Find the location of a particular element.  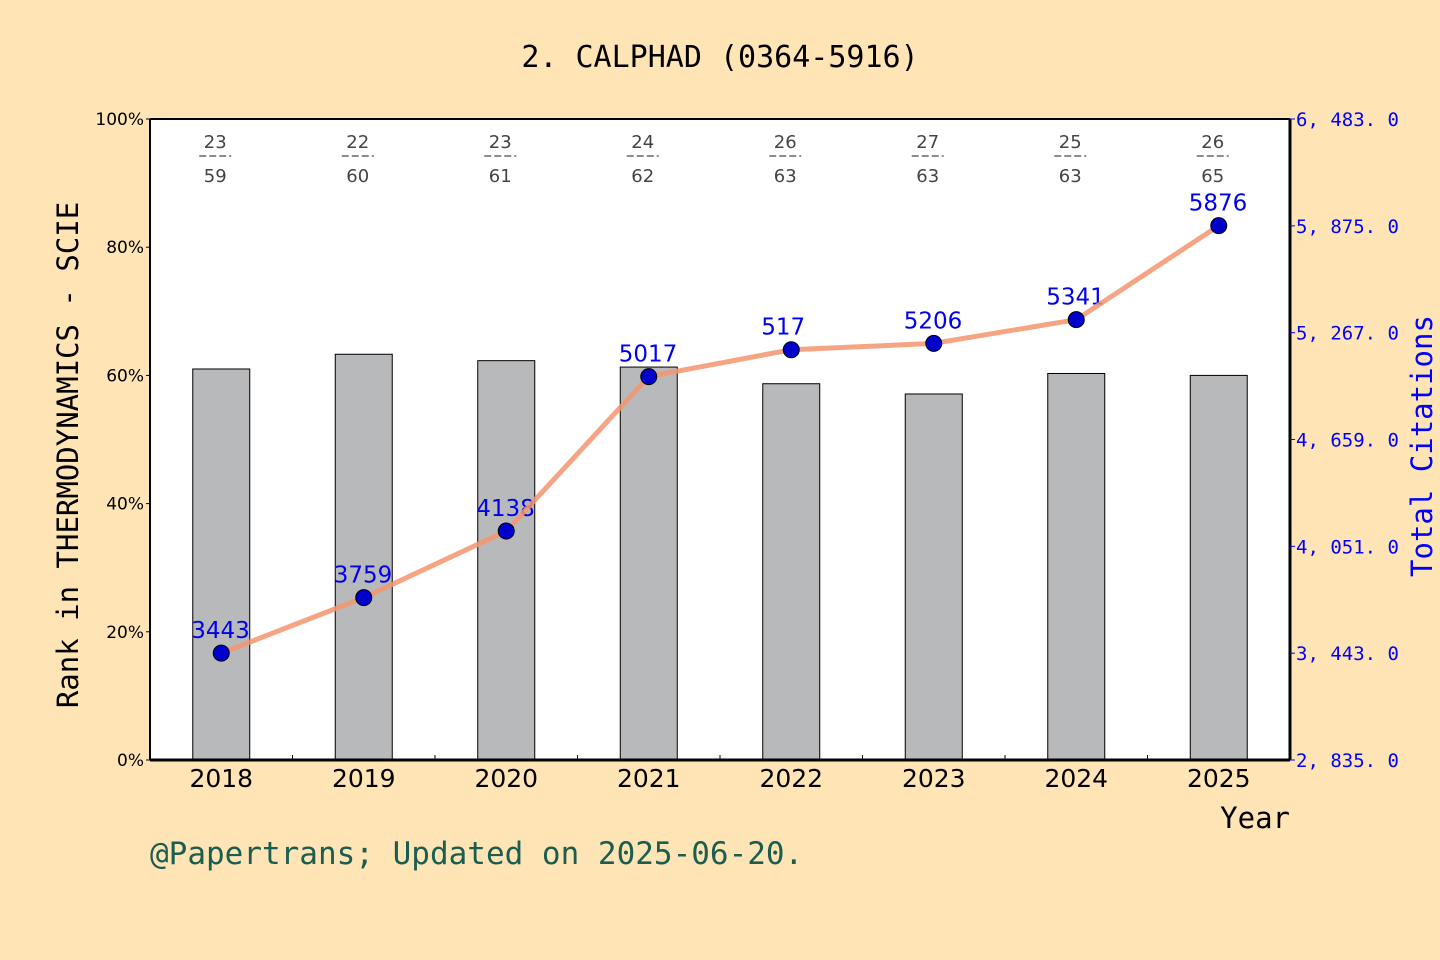

bar-2020 is located at coordinates (506, 560).